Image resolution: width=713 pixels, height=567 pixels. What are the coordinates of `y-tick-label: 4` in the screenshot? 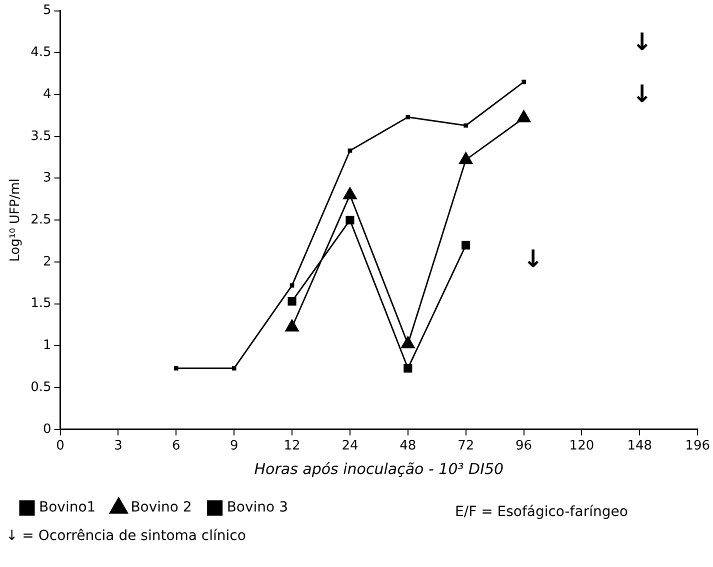 It's located at (47, 94).